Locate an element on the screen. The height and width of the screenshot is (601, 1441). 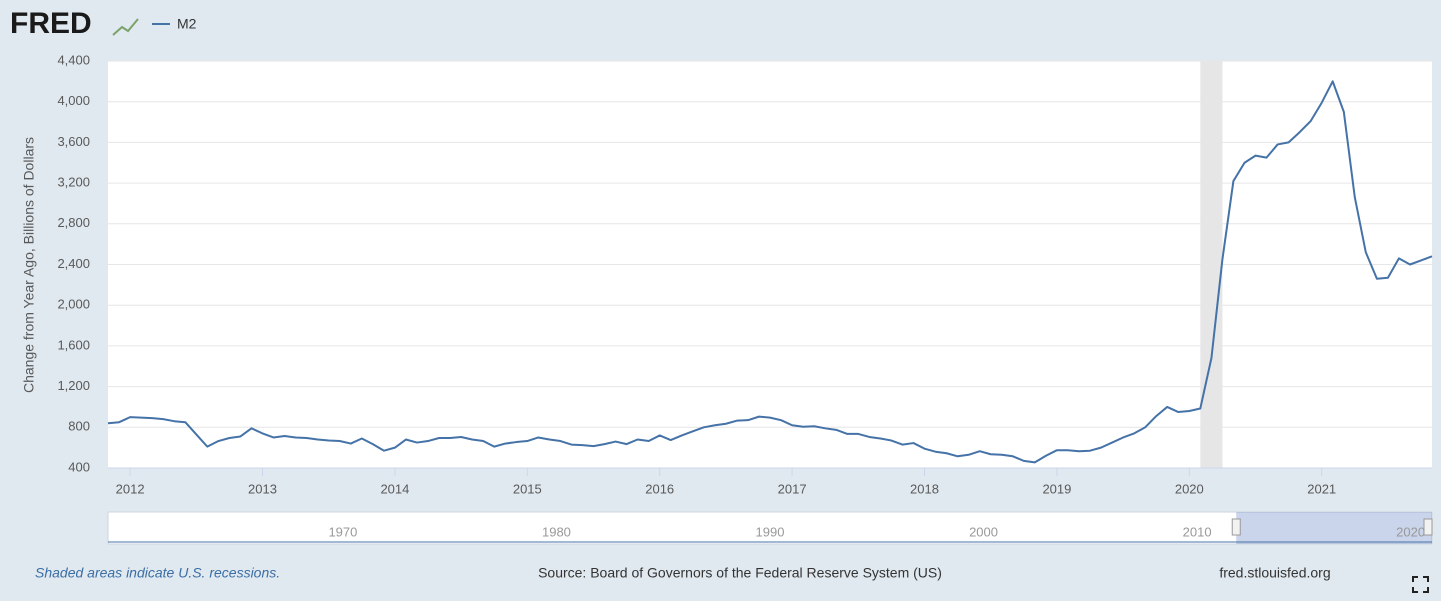
x-tick-label: 2021 is located at coordinates (1321, 488).